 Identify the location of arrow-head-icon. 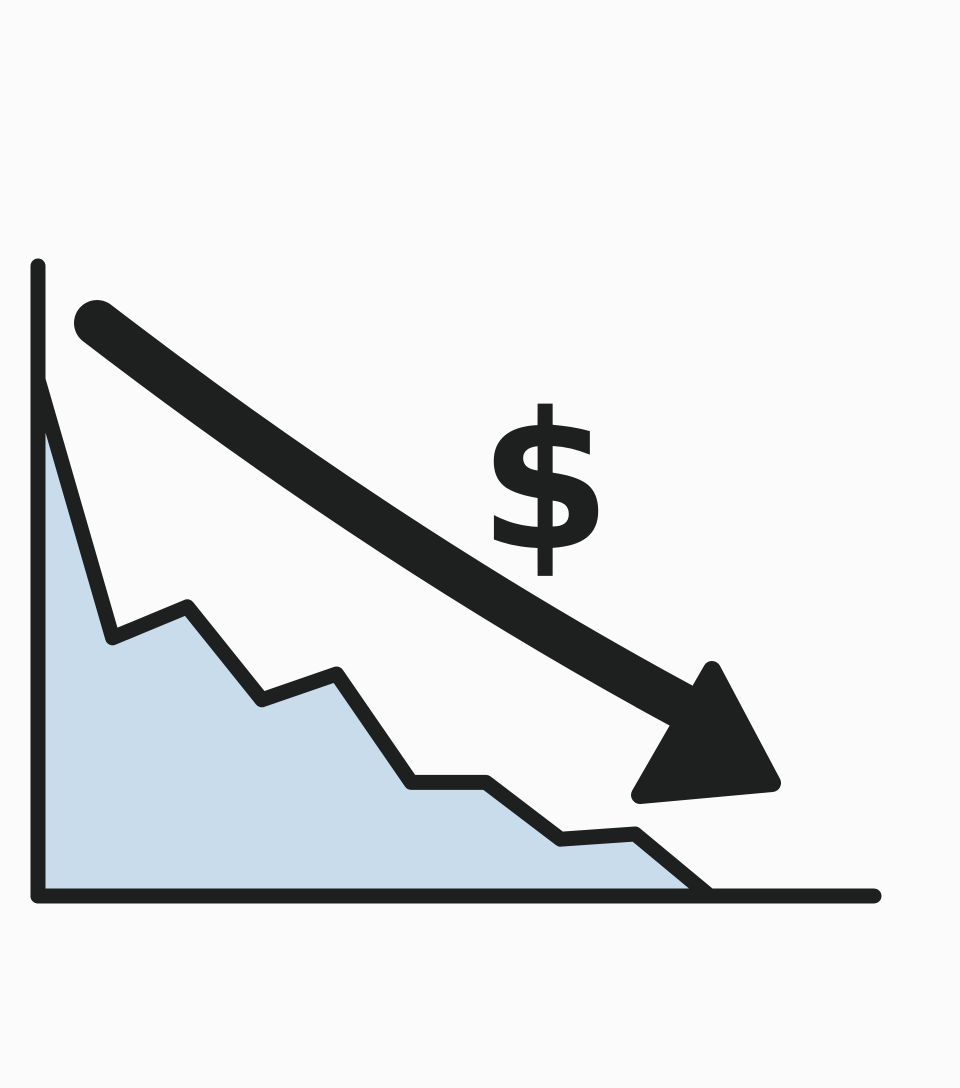
(706, 732).